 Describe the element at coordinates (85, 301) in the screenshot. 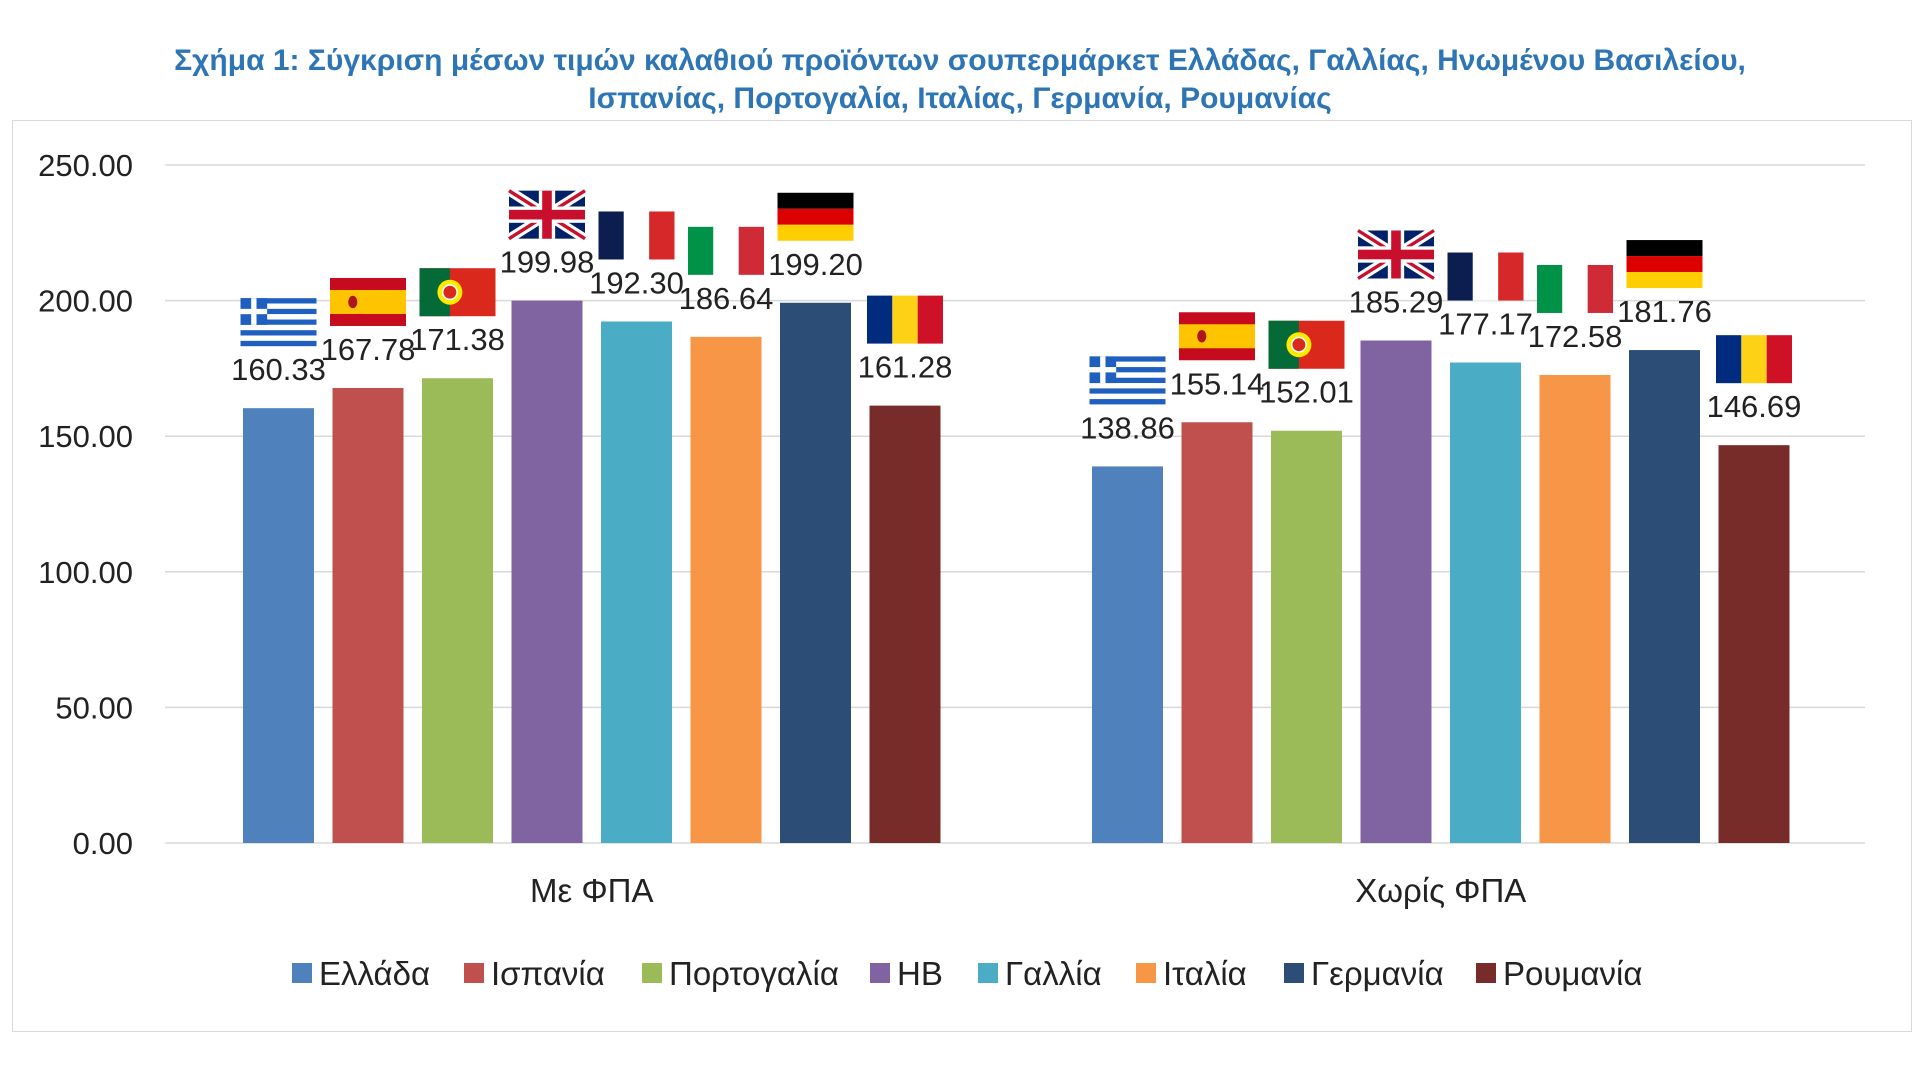

I see `y-tick-label: 200.00` at that location.